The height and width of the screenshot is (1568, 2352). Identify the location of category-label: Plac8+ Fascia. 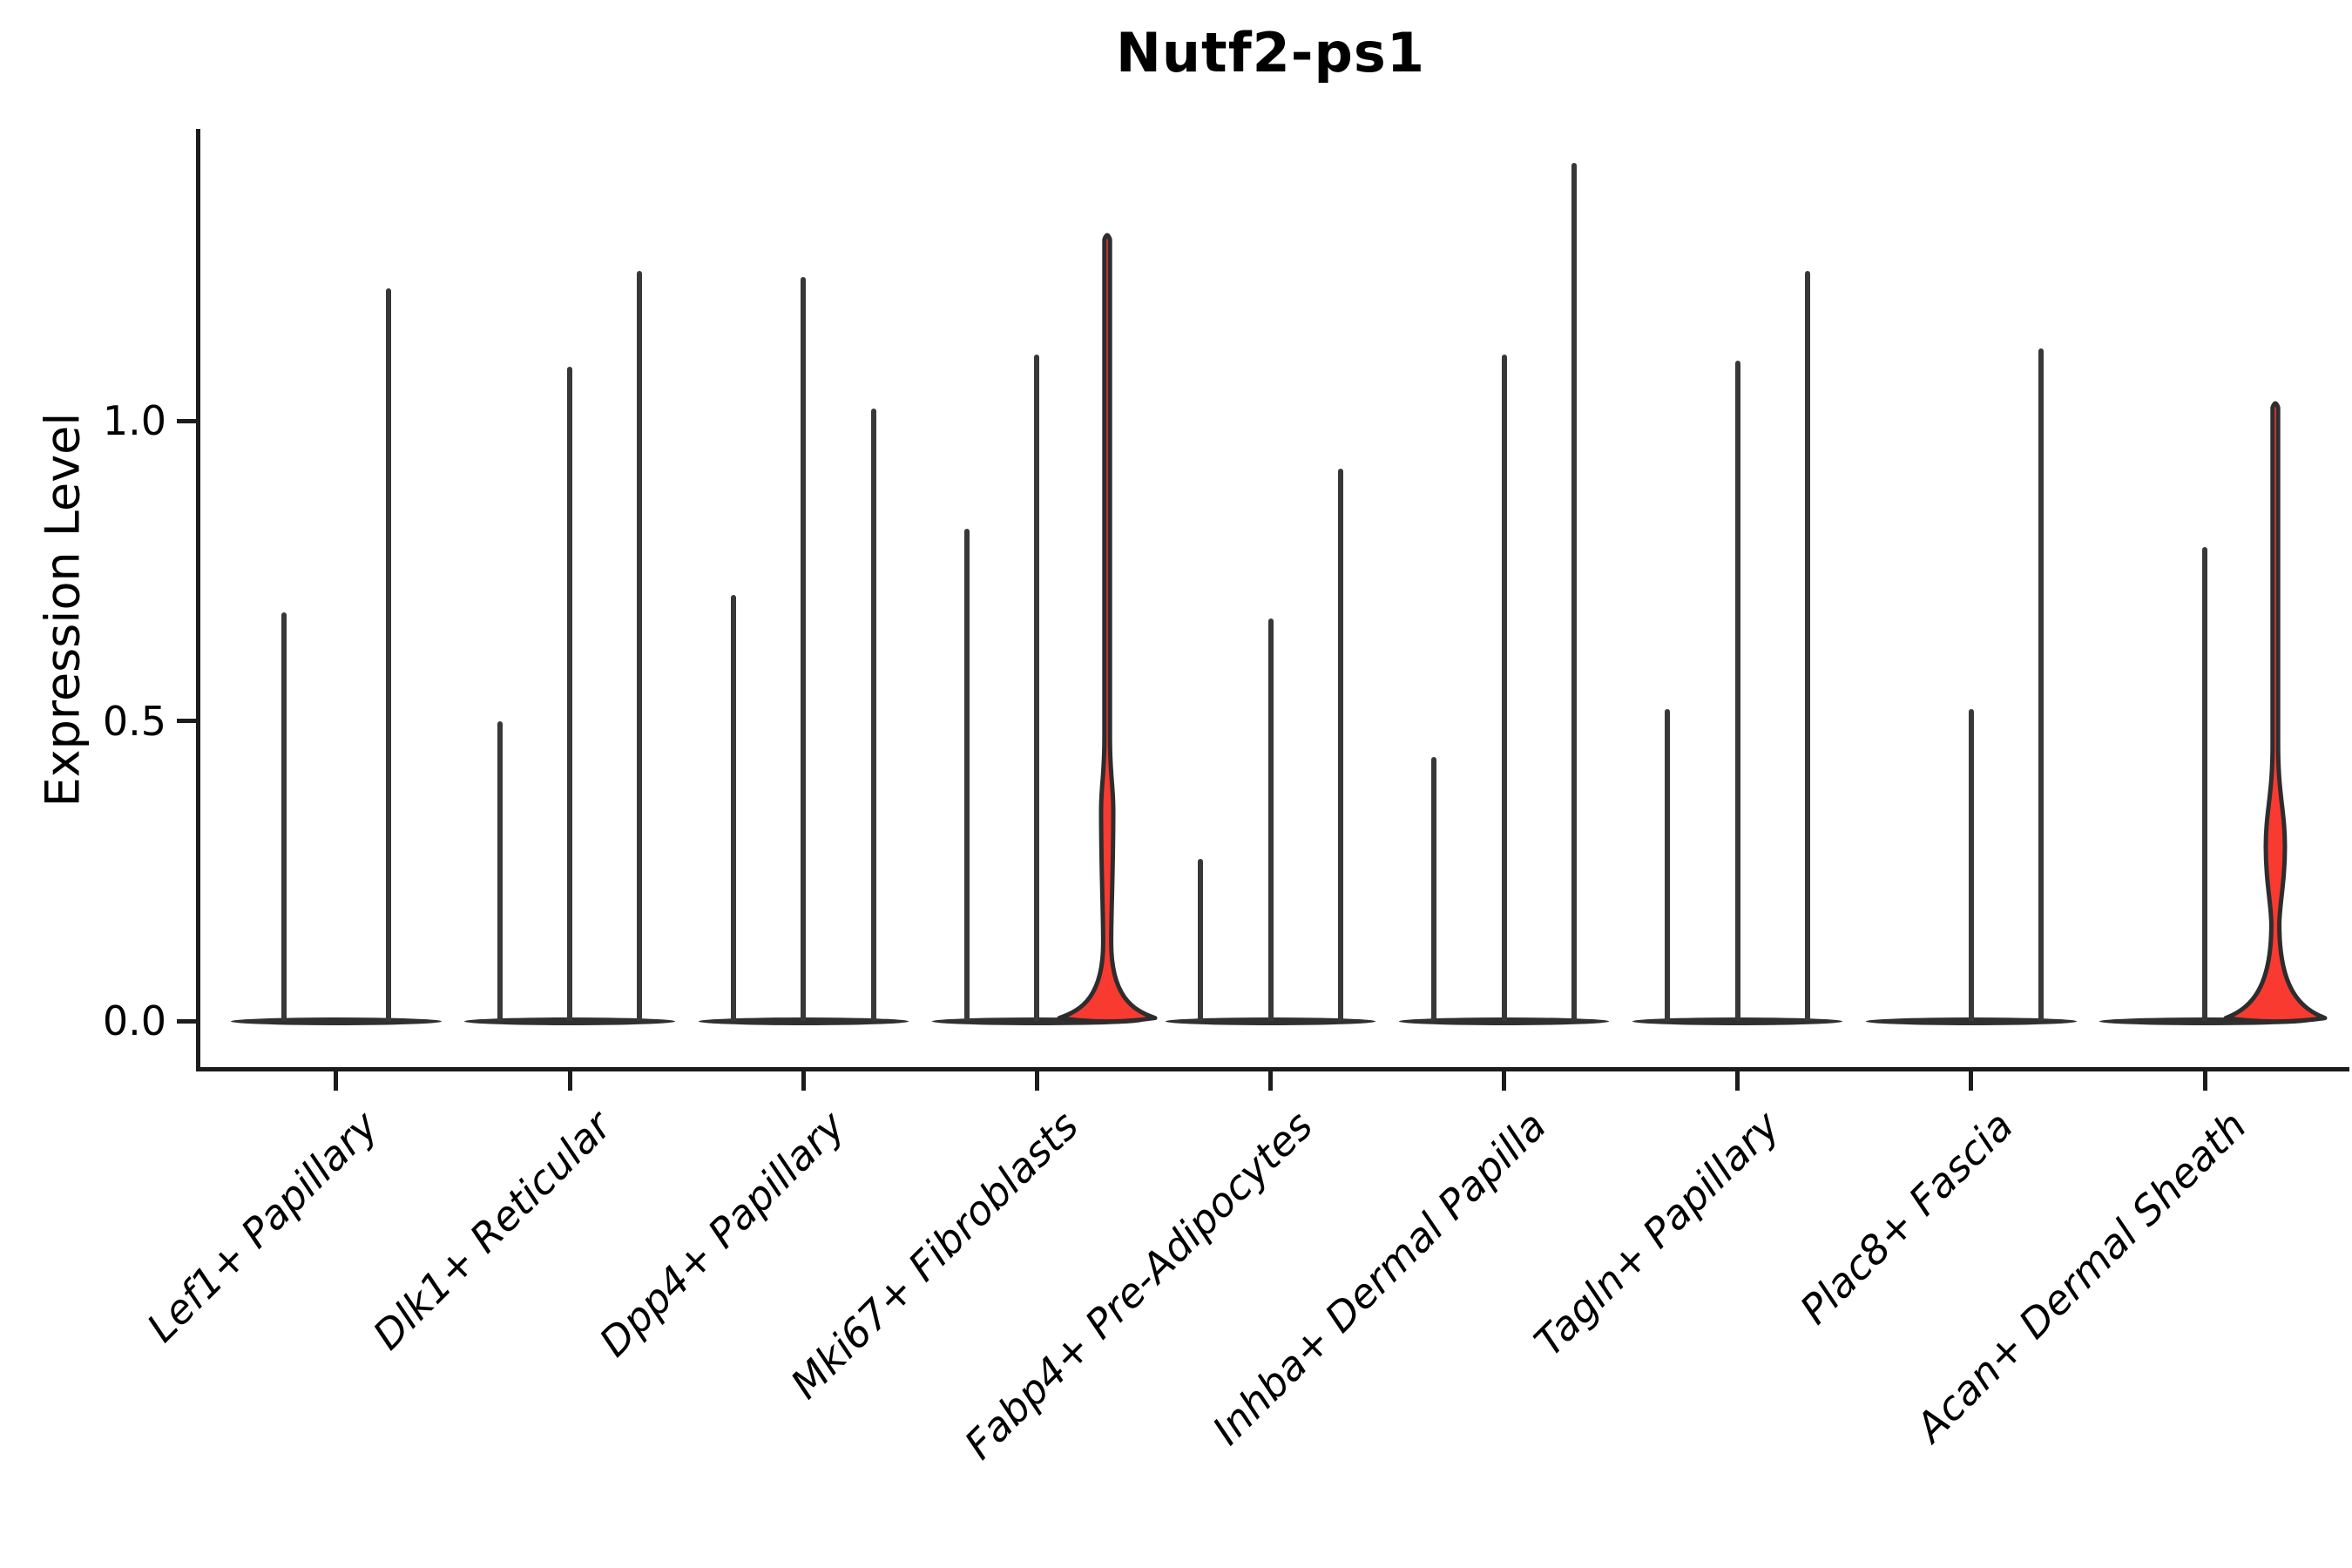
(1906, 1218).